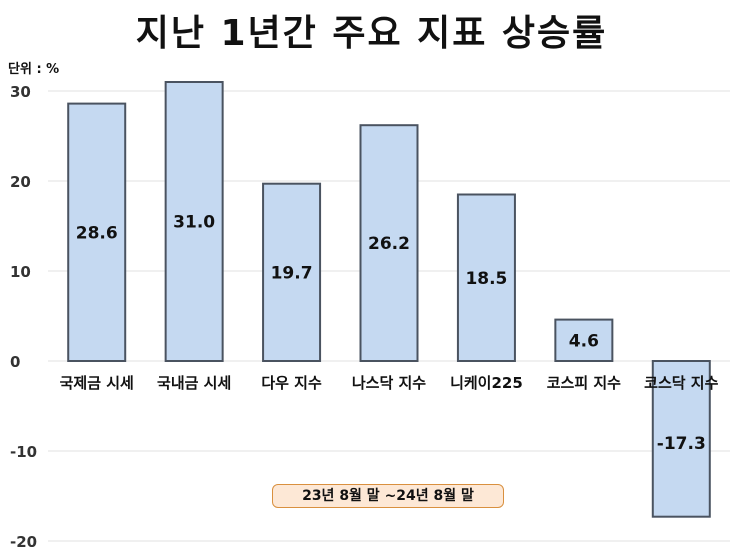 The width and height of the screenshot is (743, 557). I want to click on data-label: 4.6, so click(584, 341).